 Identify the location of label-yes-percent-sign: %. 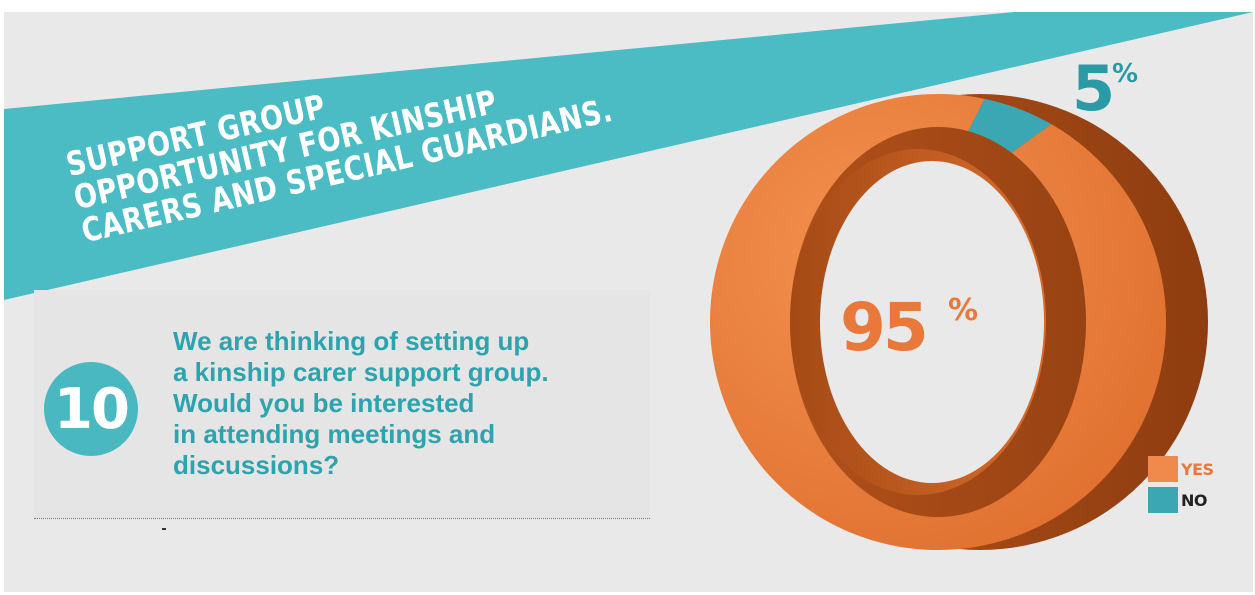
(963, 310).